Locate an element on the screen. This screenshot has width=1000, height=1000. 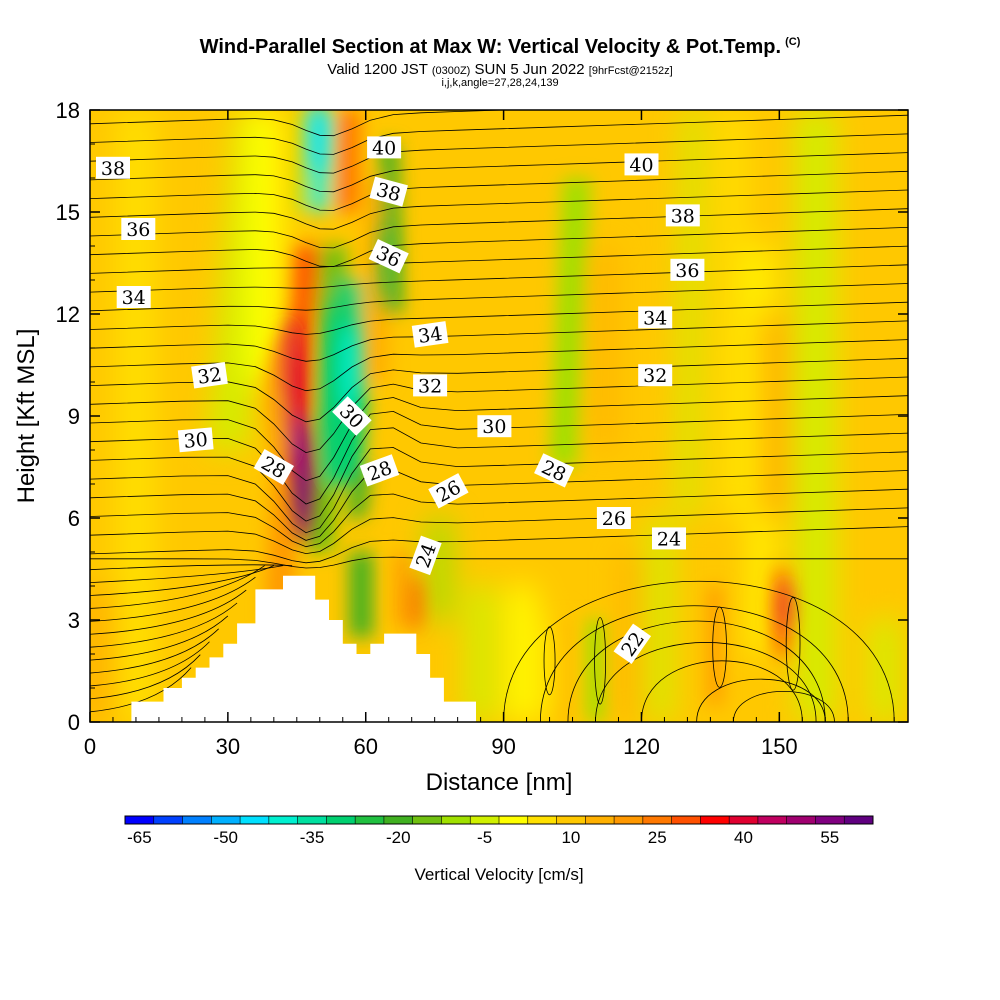
theta-label-1: 36 is located at coordinates (138, 229).